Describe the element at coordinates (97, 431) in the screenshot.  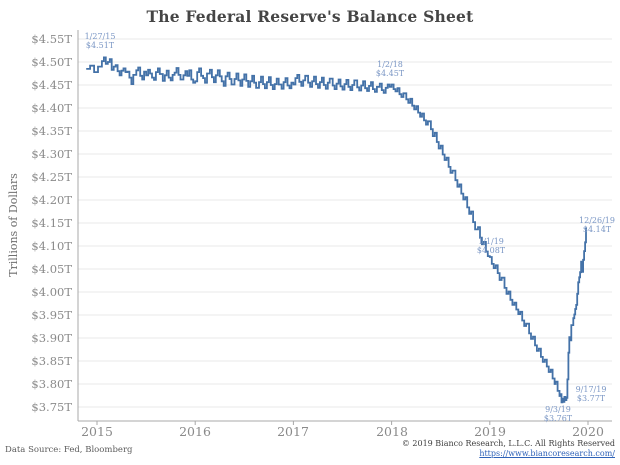
I see `x-tick-label: 2015` at that location.